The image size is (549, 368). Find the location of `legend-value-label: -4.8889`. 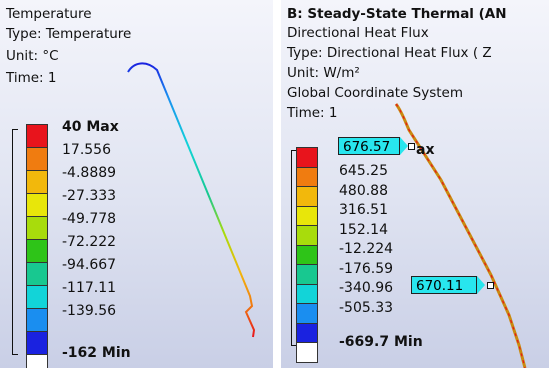

legend-value-label: -4.8889 is located at coordinates (89, 173).